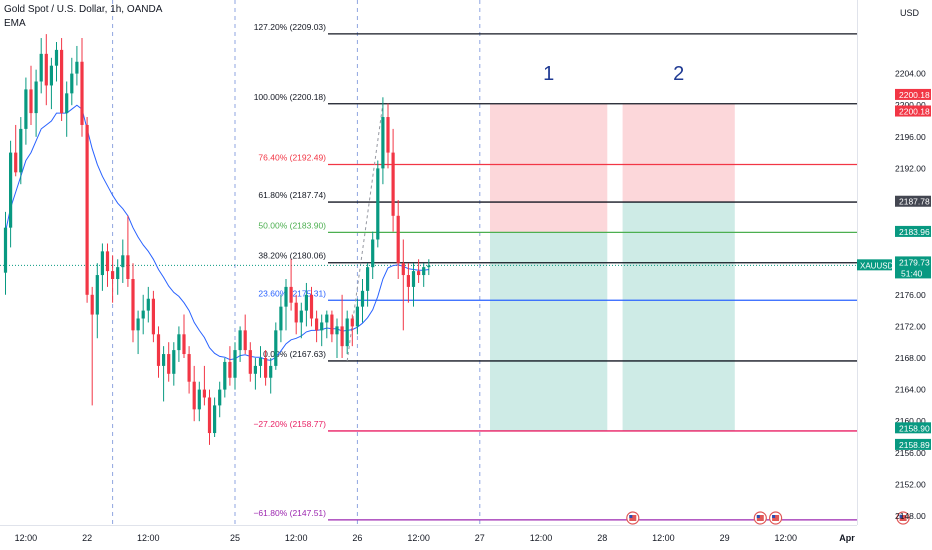 This screenshot has width=932, height=550. What do you see at coordinates (292, 256) in the screenshot?
I see `fib-level-label: 38.20% (2180.06)` at bounding box center [292, 256].